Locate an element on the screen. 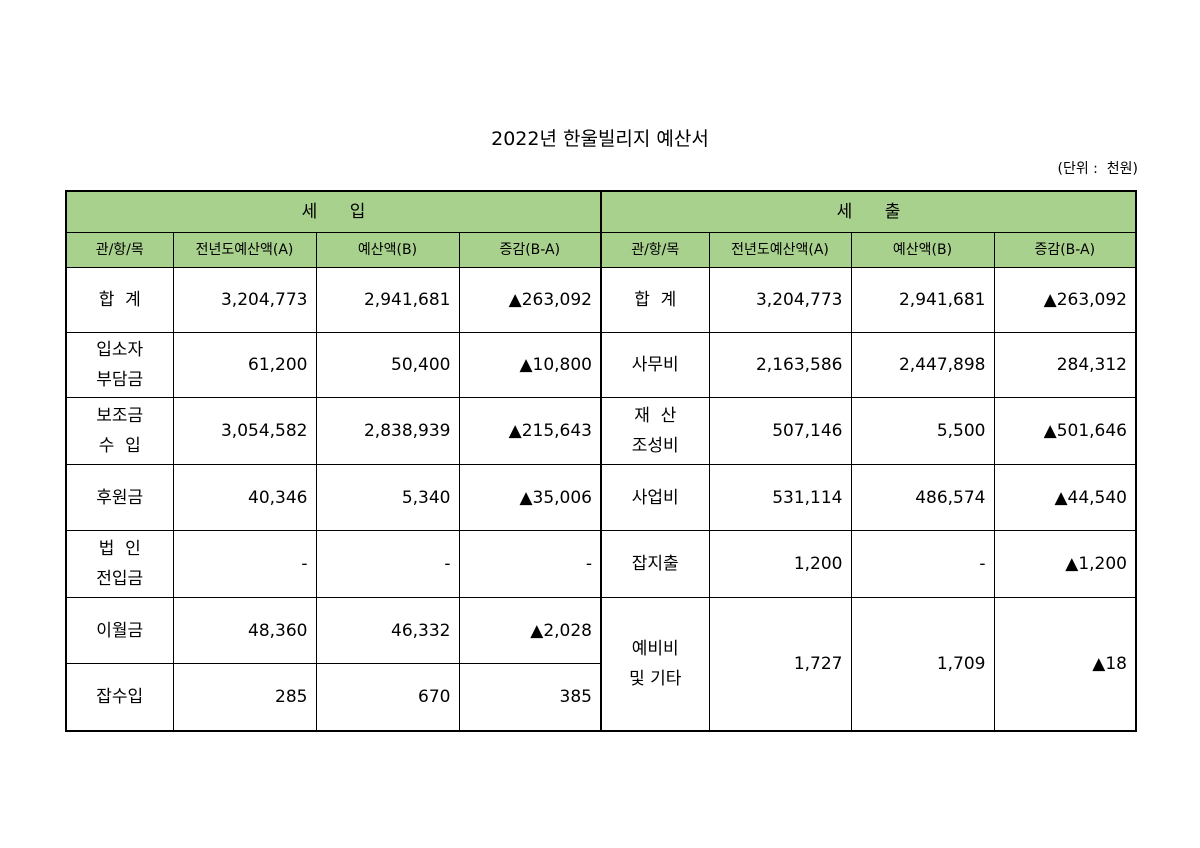  amount-cell: 385 is located at coordinates (530, 697).